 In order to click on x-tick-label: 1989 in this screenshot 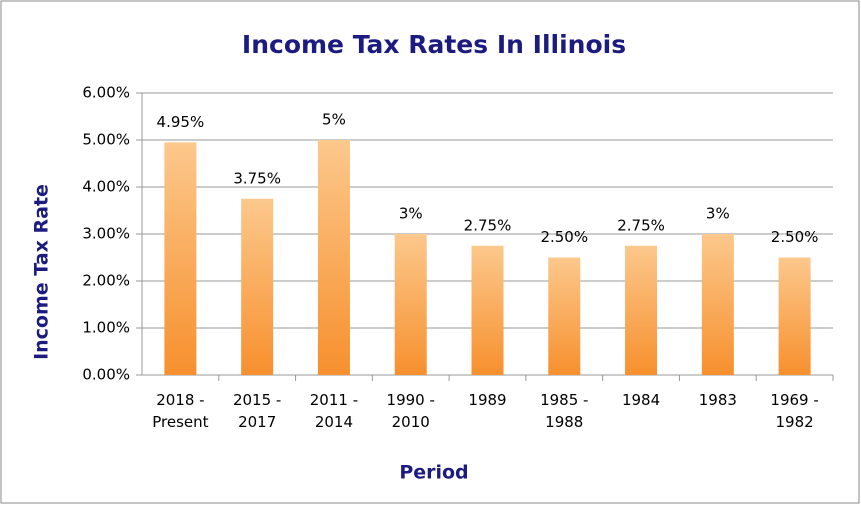, I will do `click(487, 400)`.